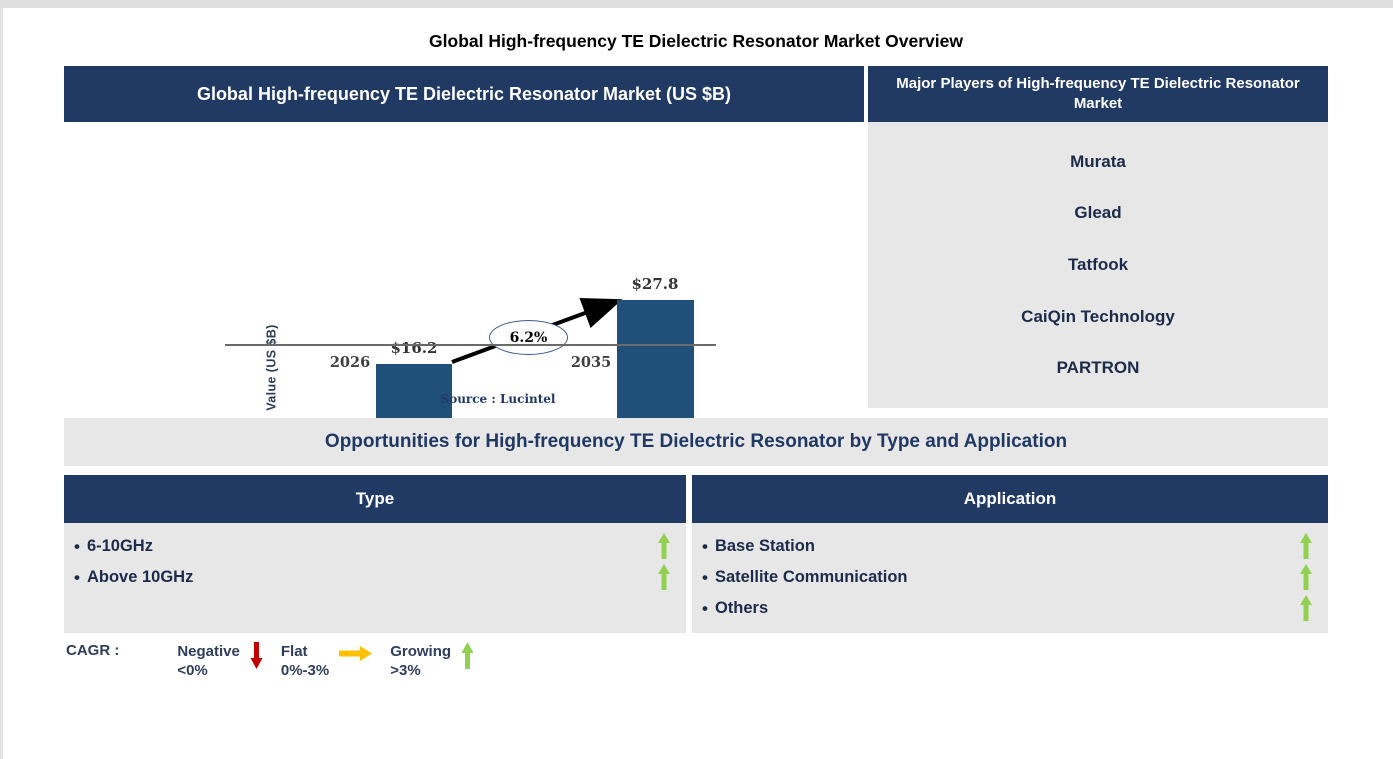 The width and height of the screenshot is (1393, 759). I want to click on player-name: CaiQin Technology, so click(1098, 316).